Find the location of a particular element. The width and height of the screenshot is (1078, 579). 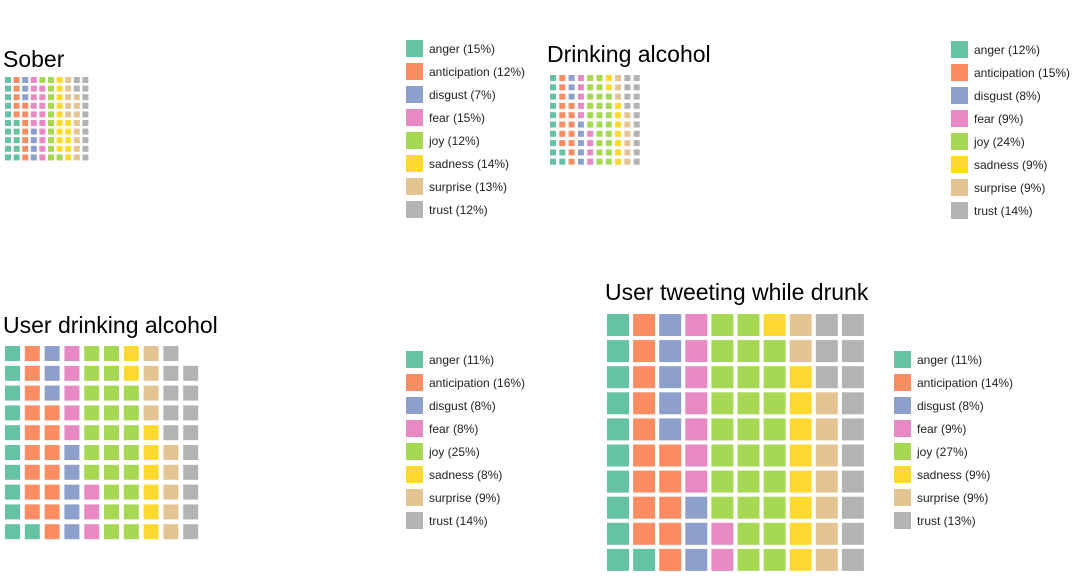

legend-label: fear (15%) is located at coordinates (457, 118).